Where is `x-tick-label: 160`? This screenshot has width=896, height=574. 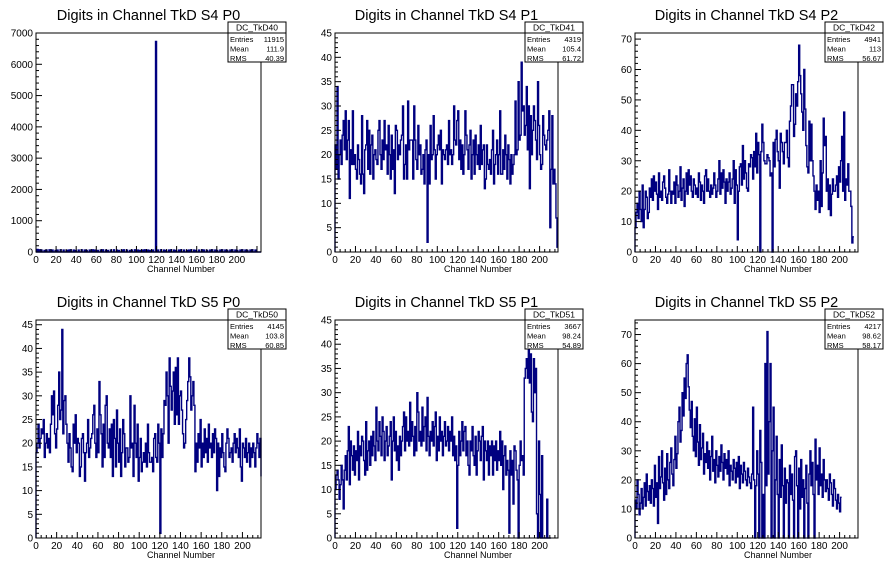
x-tick-label: 160 is located at coordinates (201, 546).